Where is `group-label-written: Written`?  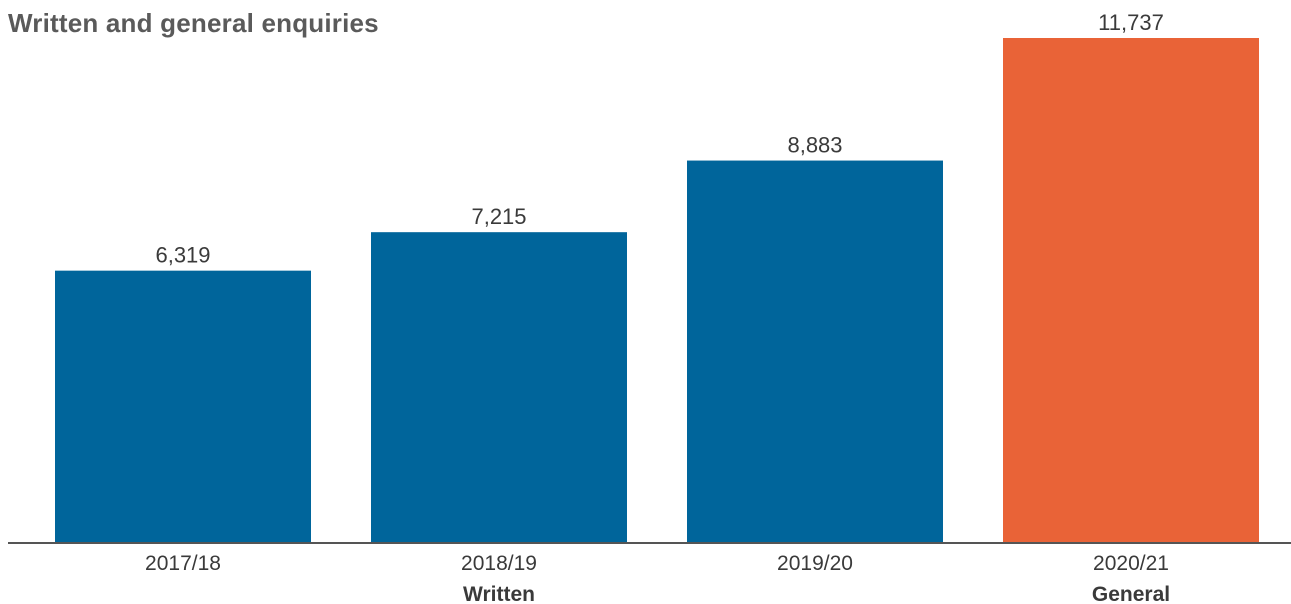
group-label-written: Written is located at coordinates (499, 593).